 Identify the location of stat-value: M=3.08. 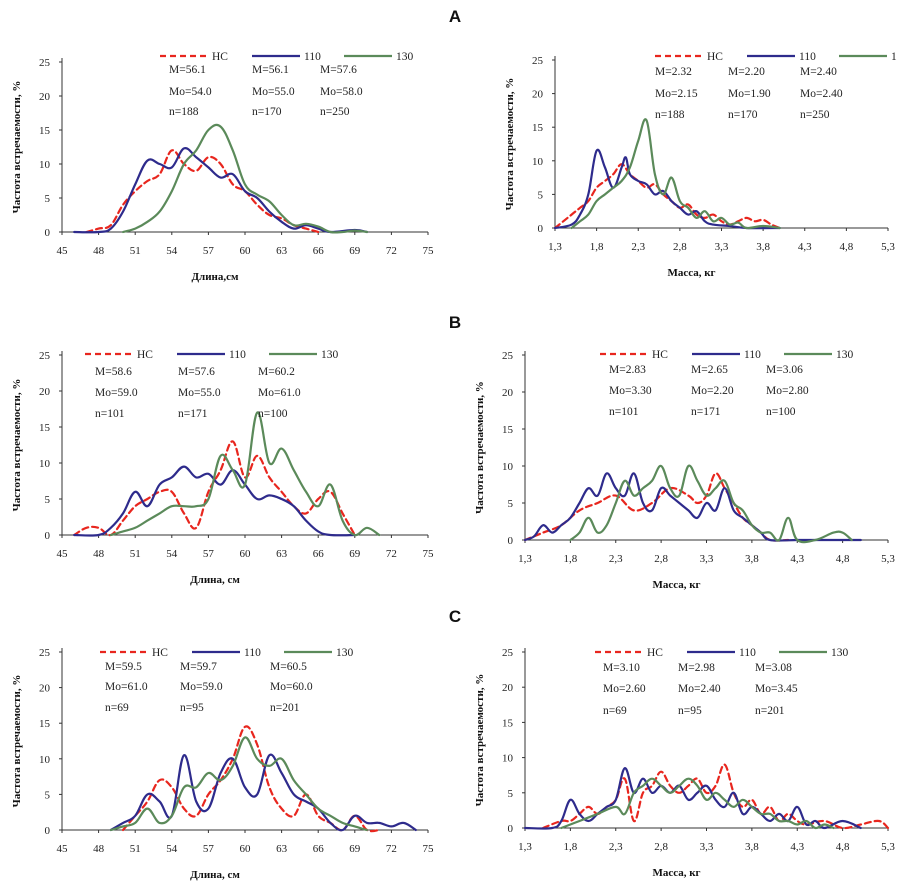
(773, 668).